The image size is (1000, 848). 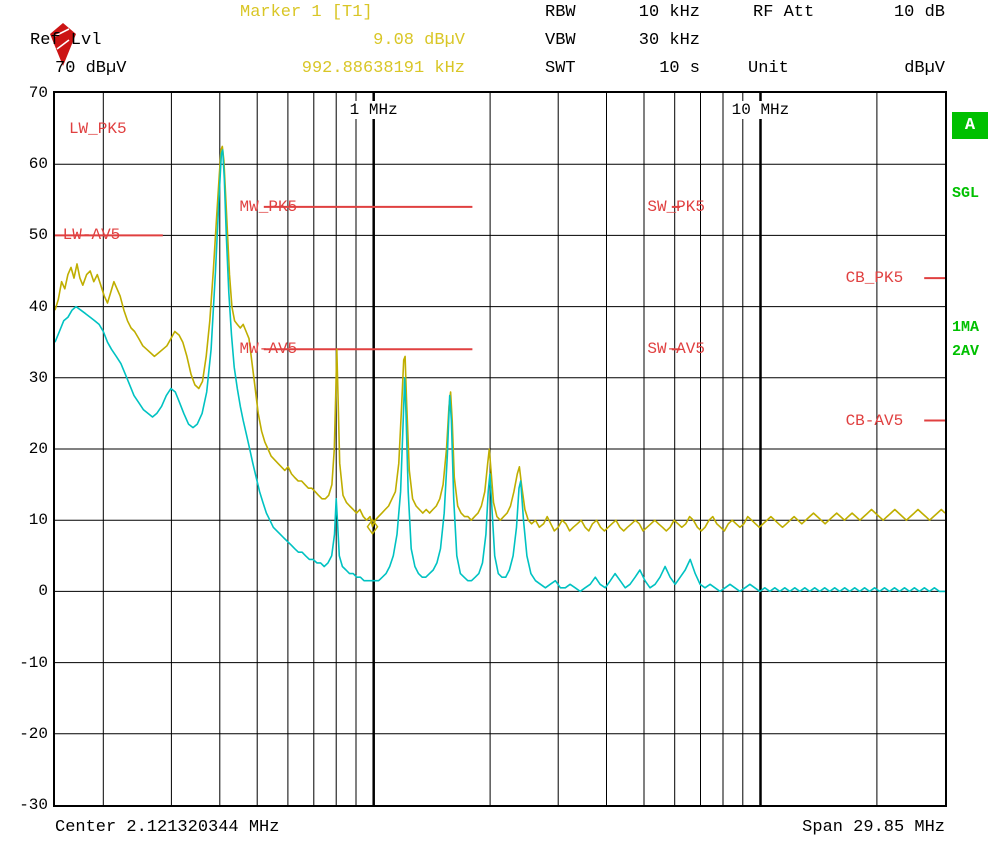 What do you see at coordinates (768, 68) in the screenshot?
I see `unit-label: Unit` at bounding box center [768, 68].